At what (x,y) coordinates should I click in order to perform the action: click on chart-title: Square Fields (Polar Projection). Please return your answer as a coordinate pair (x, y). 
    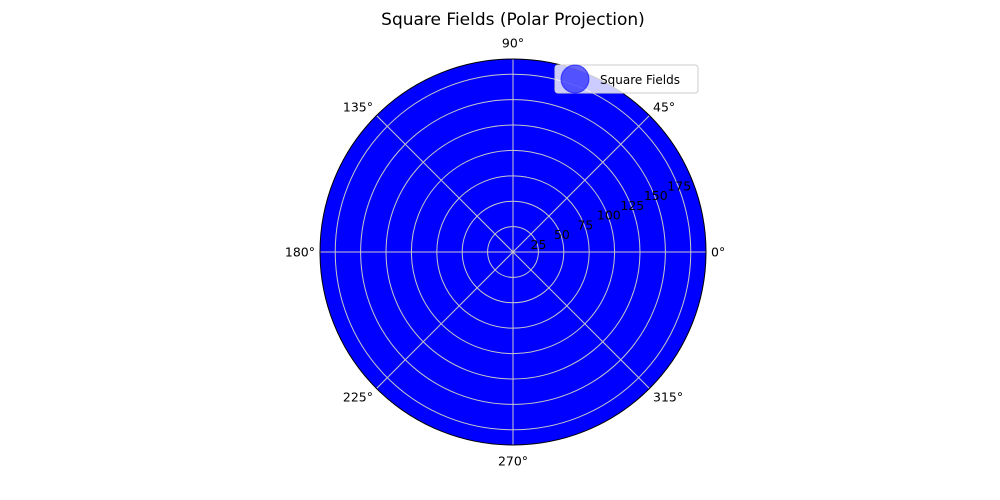
    Looking at the image, I should click on (513, 20).